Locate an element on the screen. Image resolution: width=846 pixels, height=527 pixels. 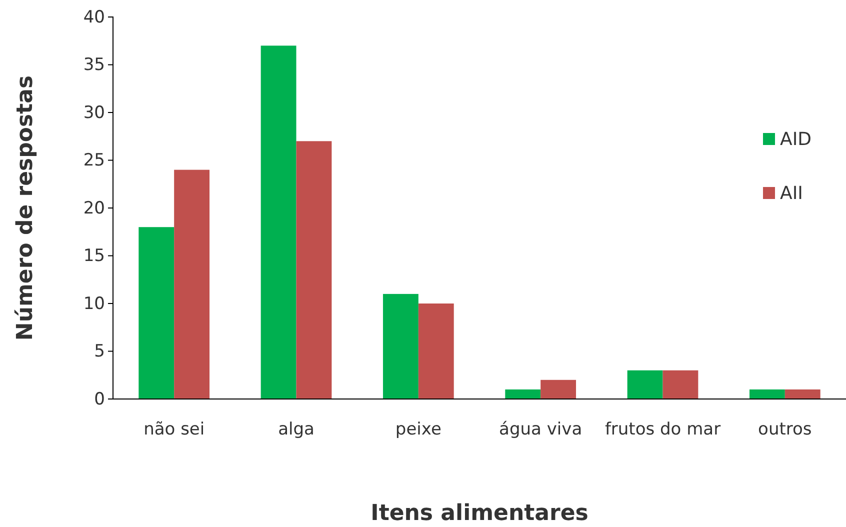
legend-label: AID is located at coordinates (796, 139).